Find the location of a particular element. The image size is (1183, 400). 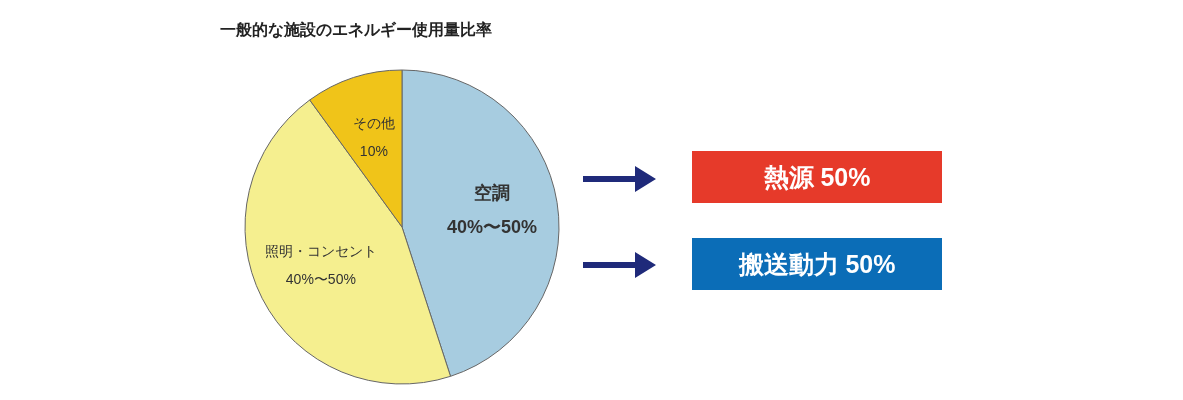

text: 搬送動力 50% is located at coordinates (817, 264).